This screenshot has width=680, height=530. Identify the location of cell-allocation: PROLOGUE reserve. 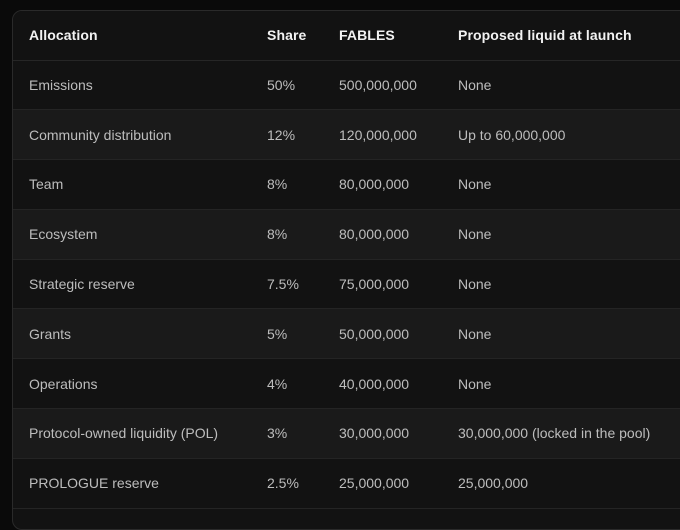
(94, 483).